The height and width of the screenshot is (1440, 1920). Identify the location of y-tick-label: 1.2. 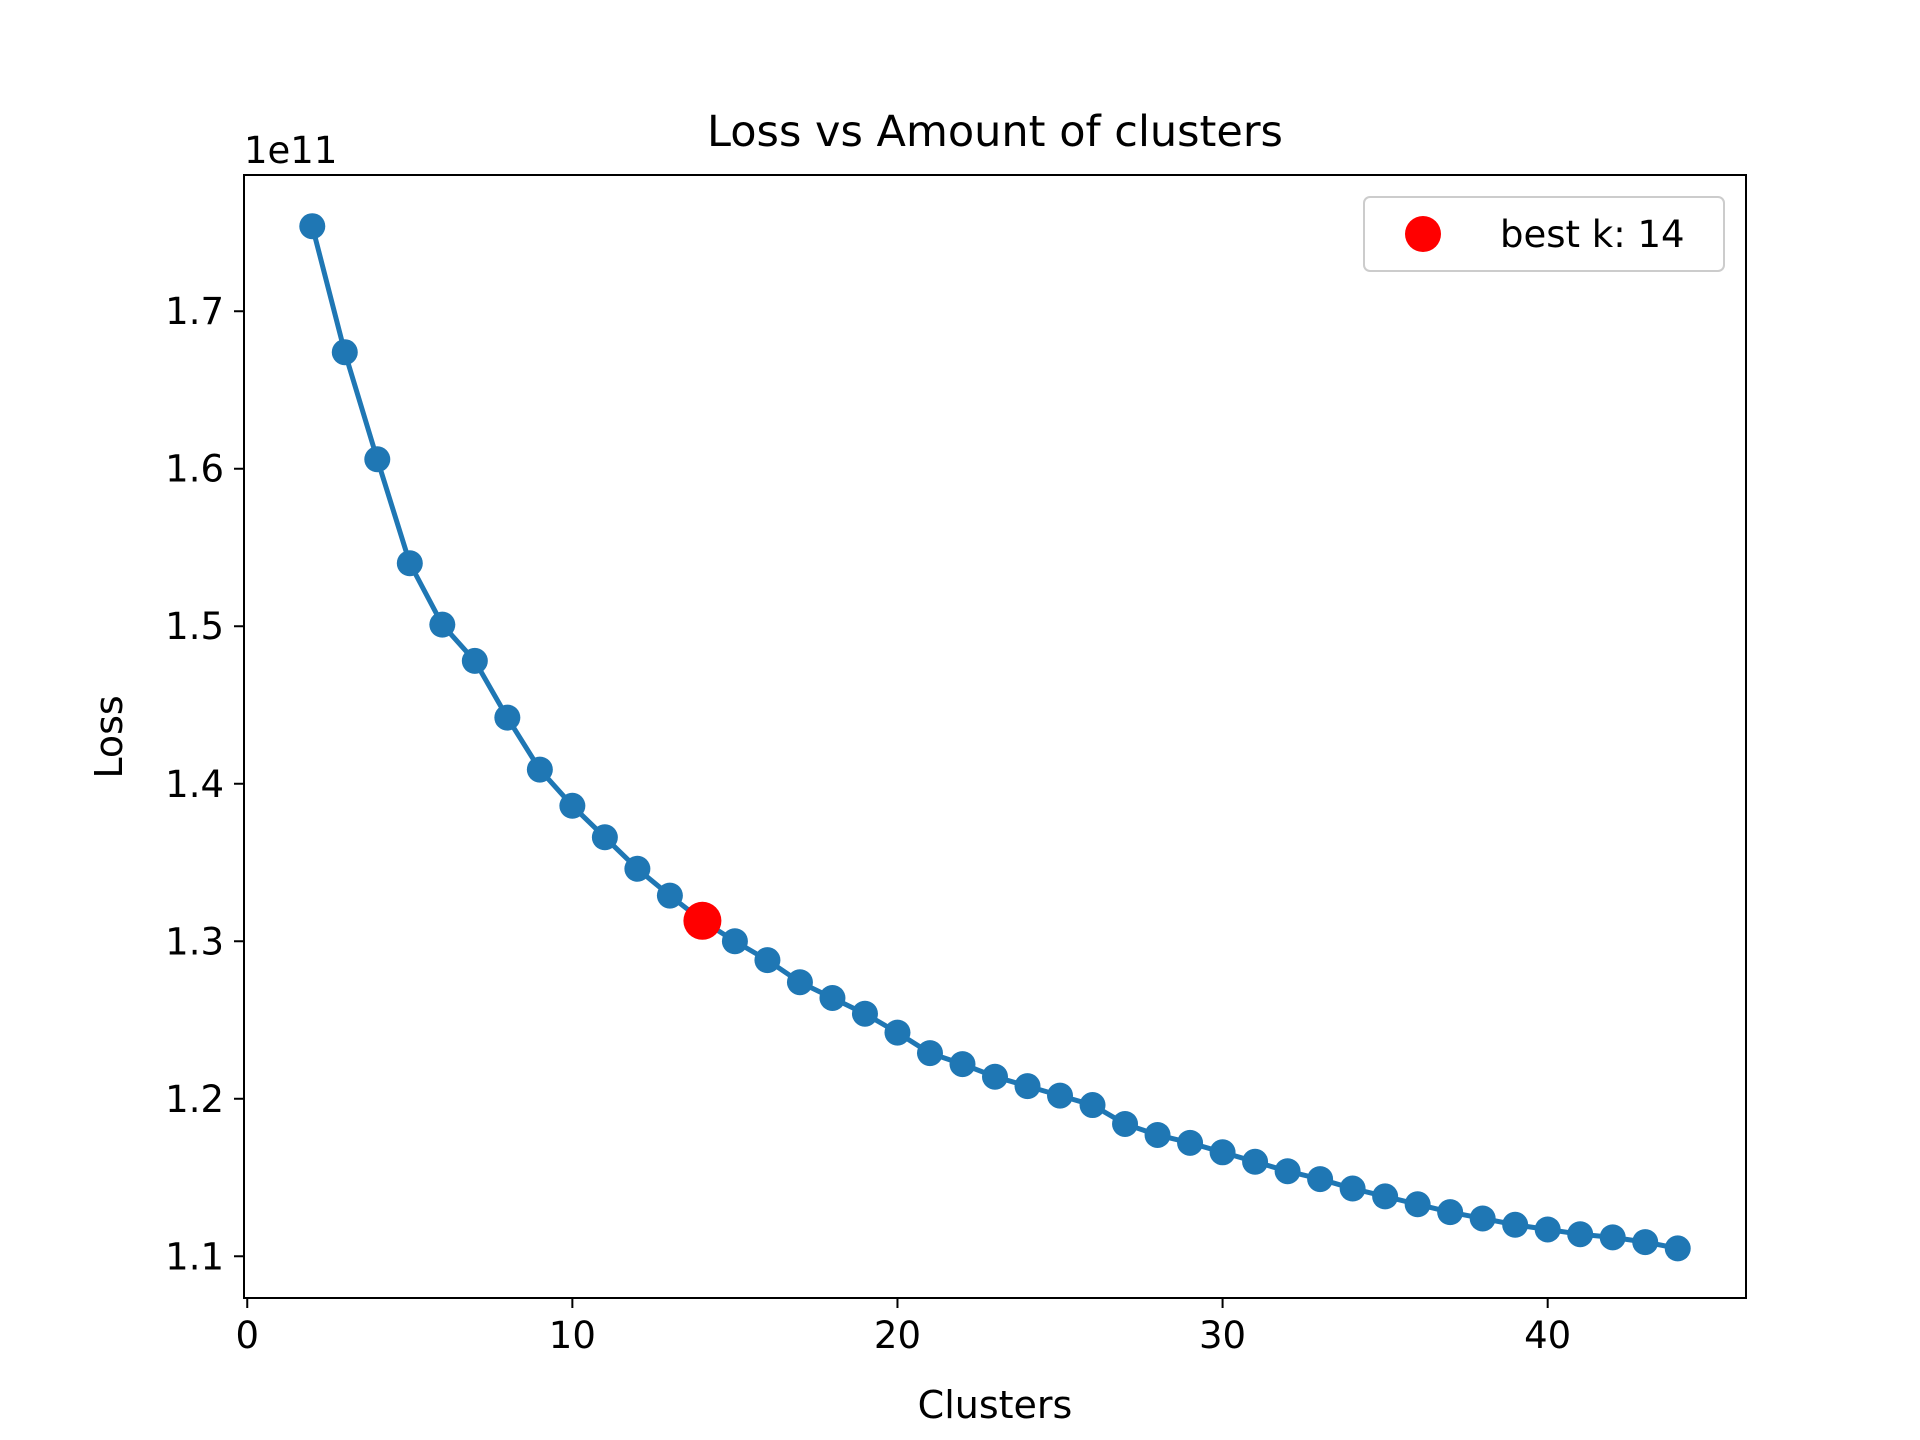
(194, 1099).